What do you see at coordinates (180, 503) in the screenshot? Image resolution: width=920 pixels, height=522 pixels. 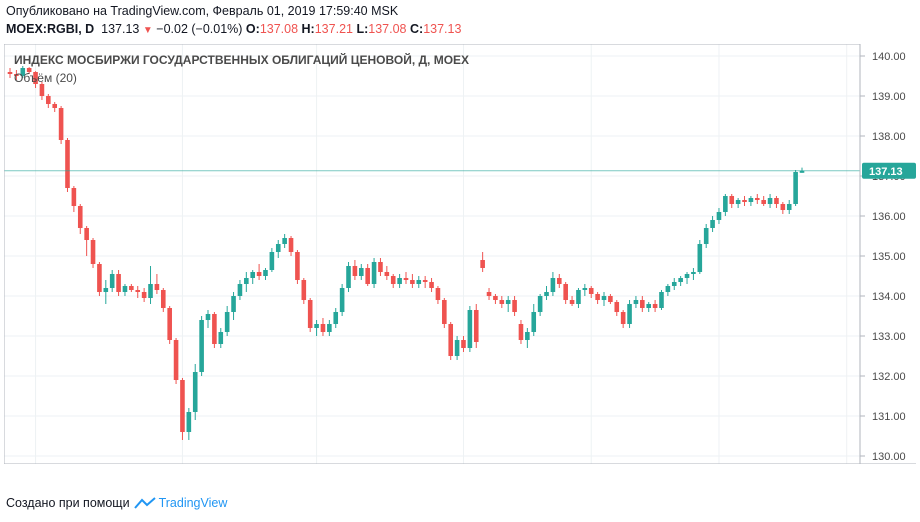 I see `tradingview-link: TradingView` at bounding box center [180, 503].